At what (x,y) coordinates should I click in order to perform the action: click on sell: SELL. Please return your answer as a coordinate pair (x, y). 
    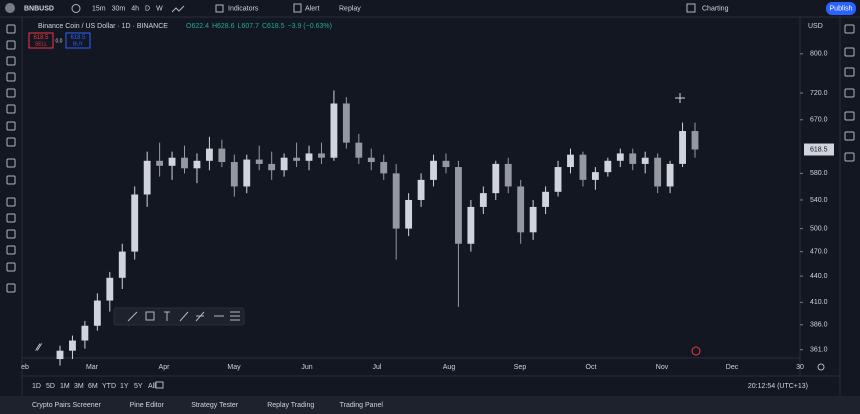
    Looking at the image, I should click on (41, 44).